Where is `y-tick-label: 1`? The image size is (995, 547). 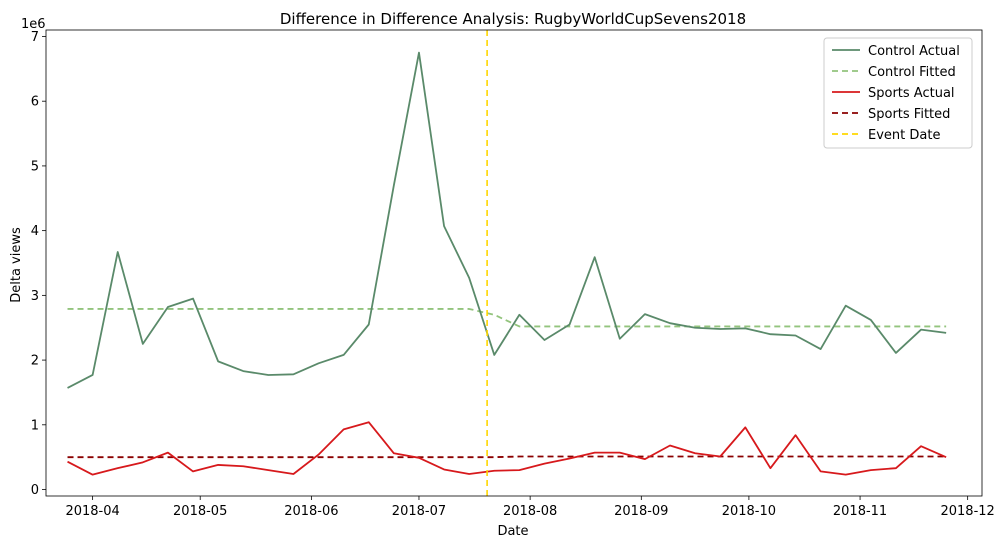
y-tick-label: 1 is located at coordinates (35, 425).